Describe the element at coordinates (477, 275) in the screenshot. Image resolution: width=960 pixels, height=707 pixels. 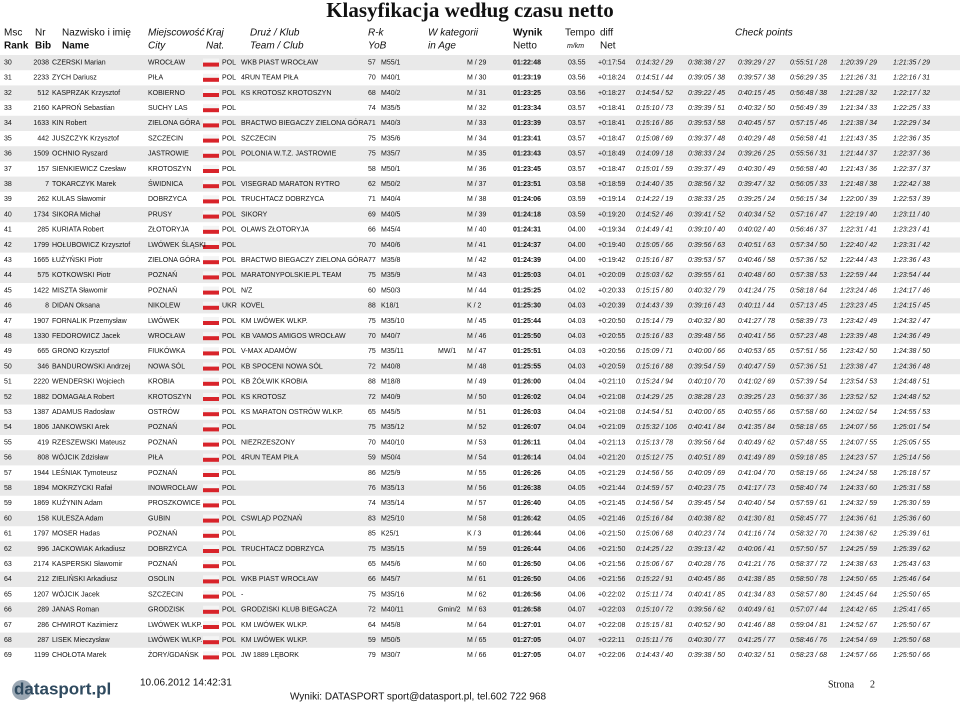
I see `cell: M / 43` at that location.